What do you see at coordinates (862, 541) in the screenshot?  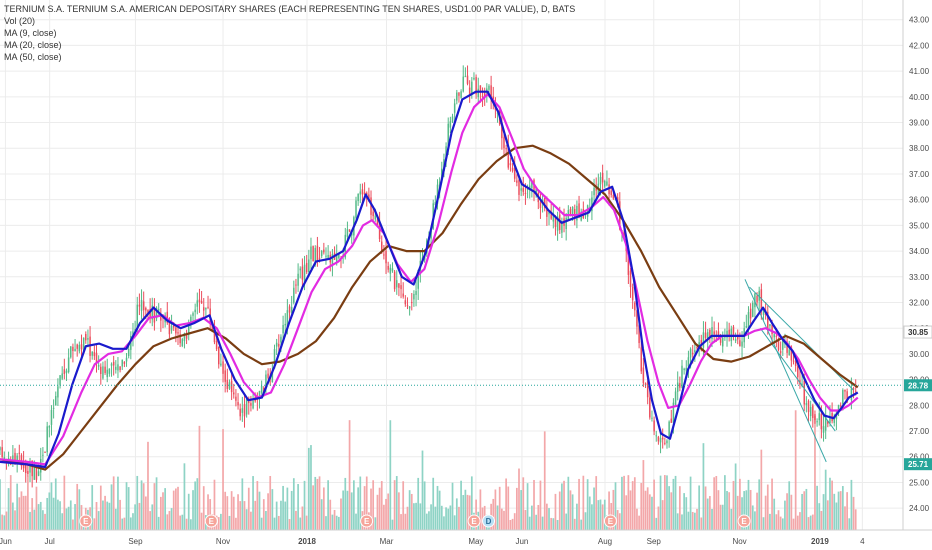 I see `x-tick-label: 4` at bounding box center [862, 541].